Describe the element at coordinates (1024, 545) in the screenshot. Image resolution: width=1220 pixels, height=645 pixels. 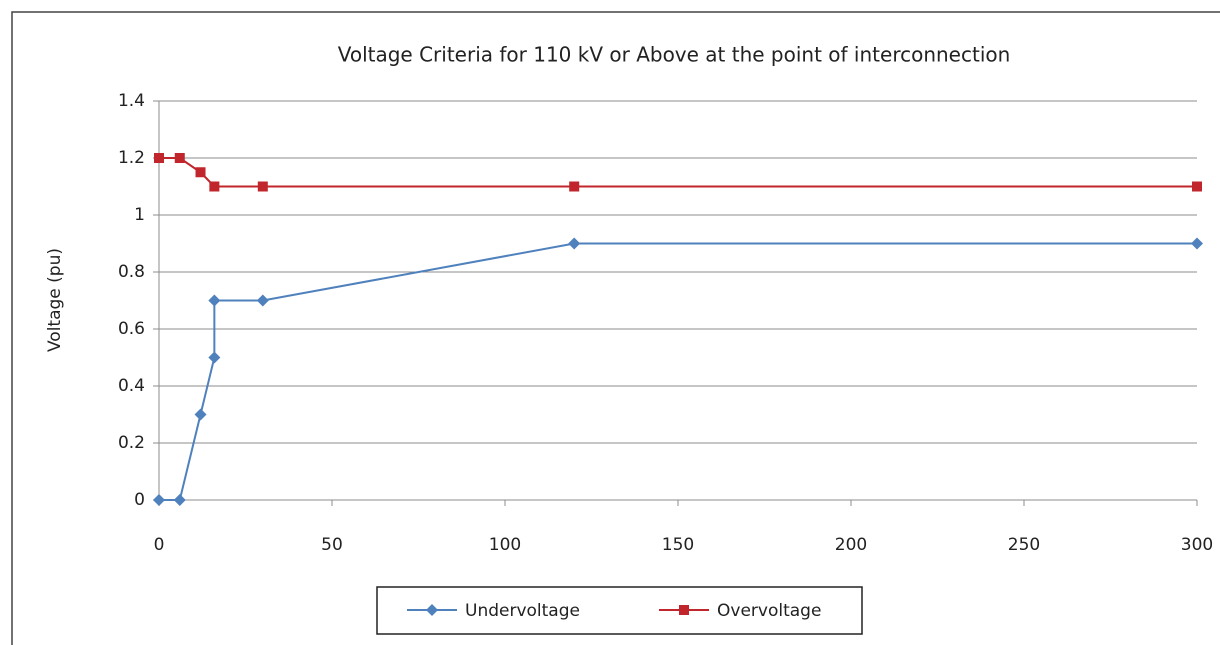
I see `x-tick-label: 250` at that location.